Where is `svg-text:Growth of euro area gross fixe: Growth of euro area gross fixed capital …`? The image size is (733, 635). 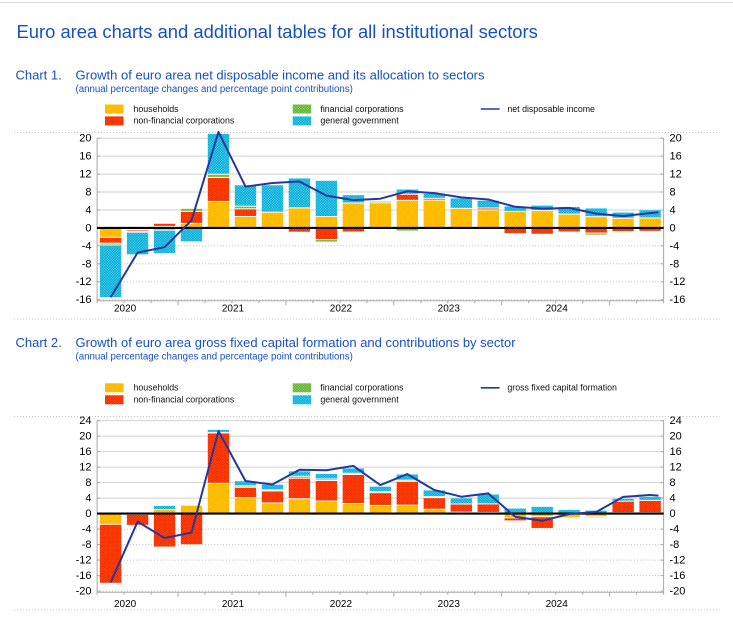 svg-text:Growth of euro area gross fixe: Growth of euro area gross fixed capital … is located at coordinates (296, 342).